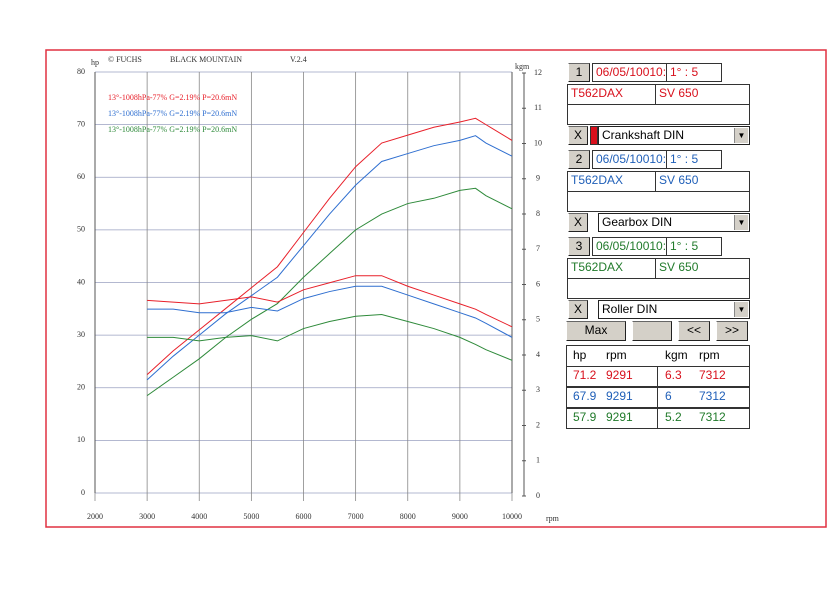 Image resolution: width=840 pixels, height=610 pixels. Describe the element at coordinates (460, 516) in the screenshot. I see `x-tick-label: 9000` at that location.